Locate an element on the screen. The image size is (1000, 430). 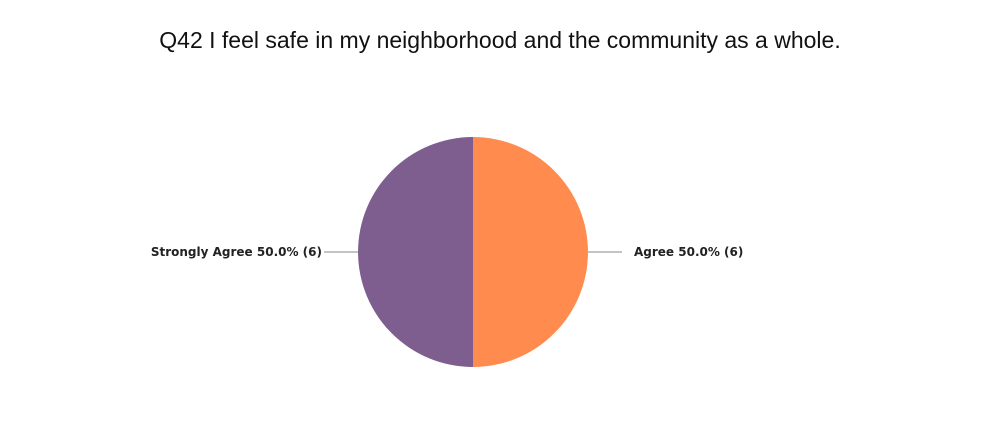
pie-slice-agree is located at coordinates (530, 252).